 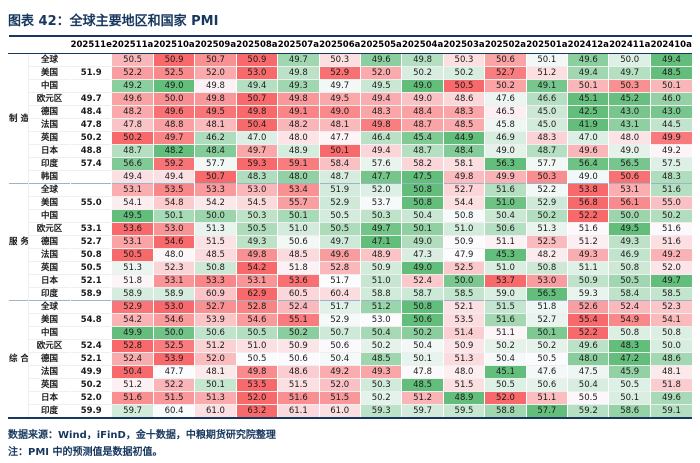 I want to click on column-header: 202505a, so click(x=381, y=45).